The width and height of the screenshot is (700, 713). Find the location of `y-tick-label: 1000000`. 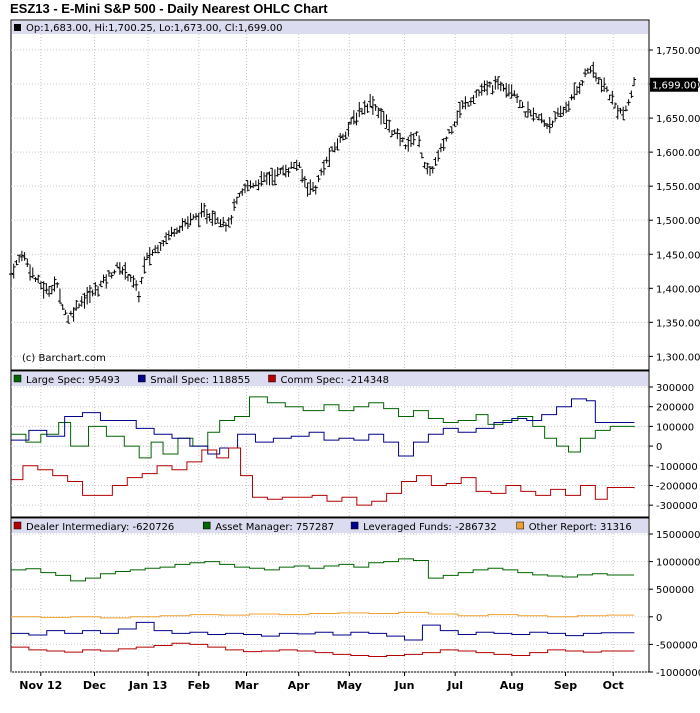

y-tick-label: 1000000 is located at coordinates (678, 563).